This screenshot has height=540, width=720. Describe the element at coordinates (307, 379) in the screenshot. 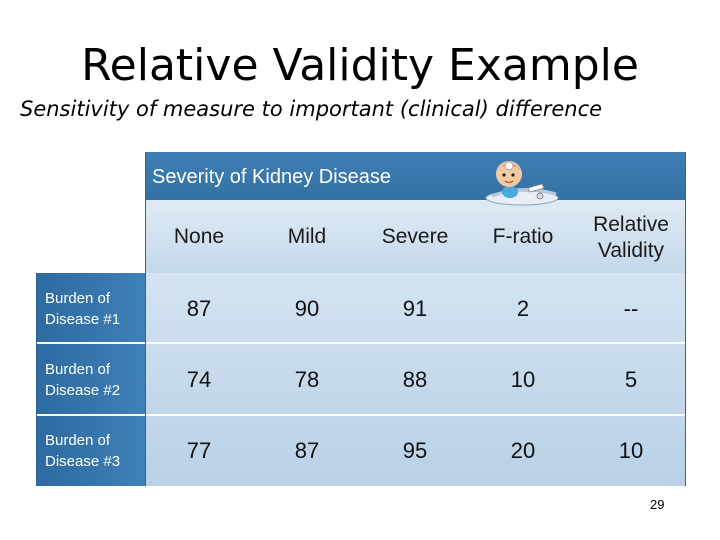

I see `table-cell: 78` at that location.